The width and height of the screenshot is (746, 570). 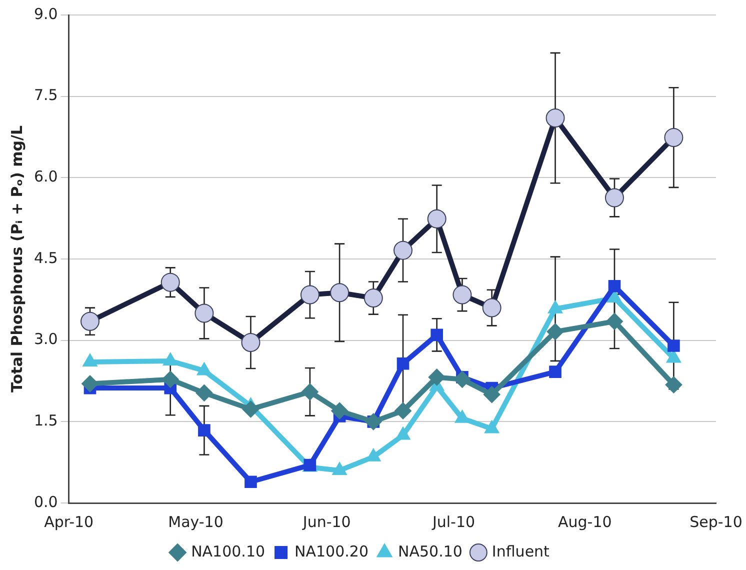 What do you see at coordinates (453, 521) in the screenshot?
I see `x-tick-label: Jul-10` at bounding box center [453, 521].